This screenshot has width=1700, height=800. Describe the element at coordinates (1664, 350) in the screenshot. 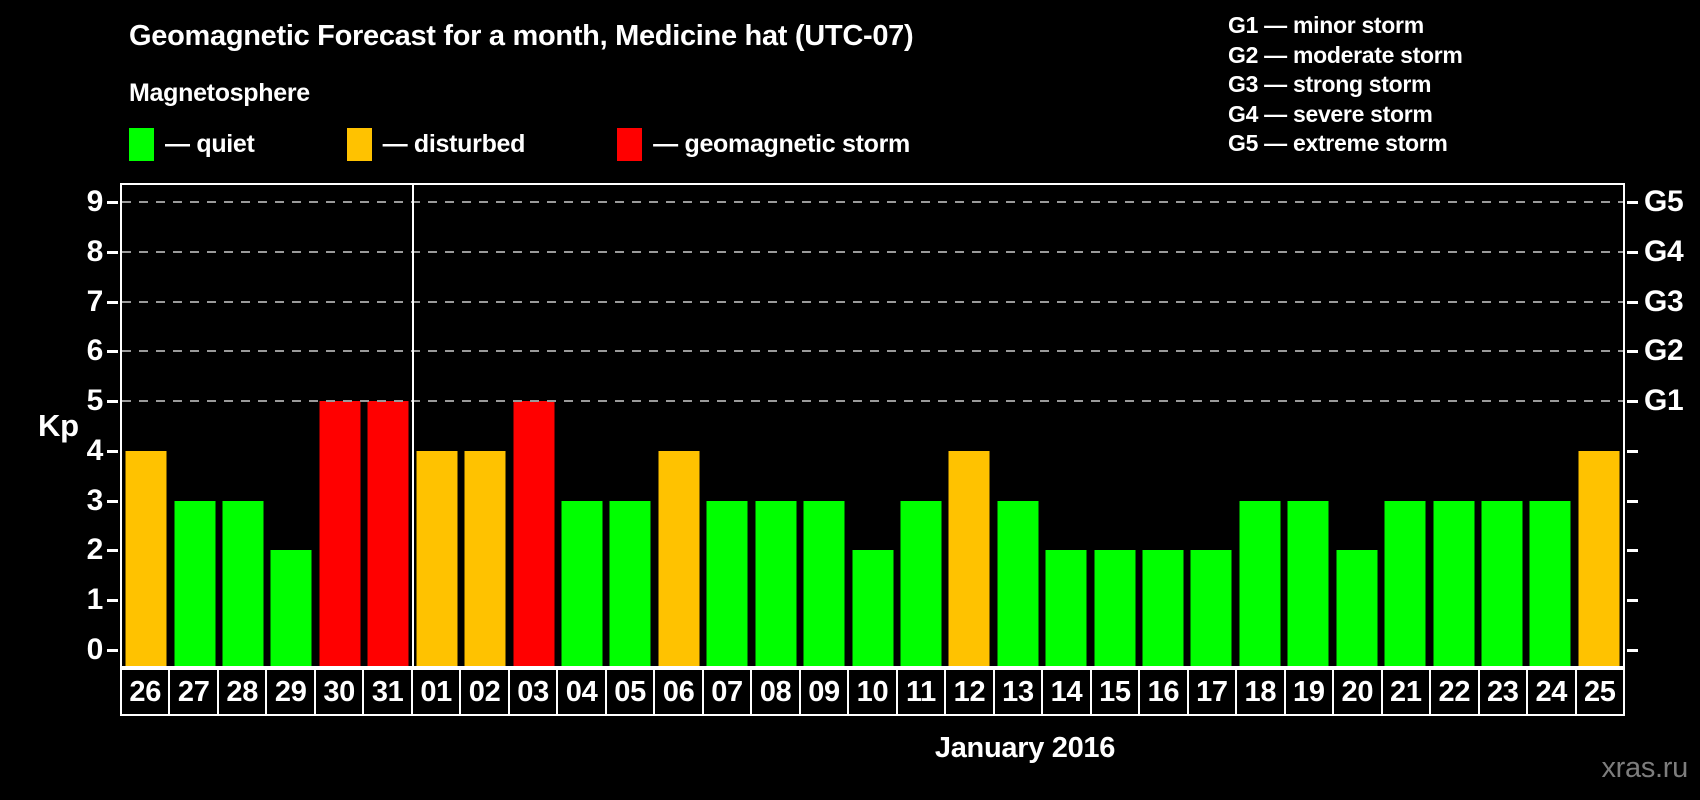

I see `g-level-label-g2: G2` at that location.